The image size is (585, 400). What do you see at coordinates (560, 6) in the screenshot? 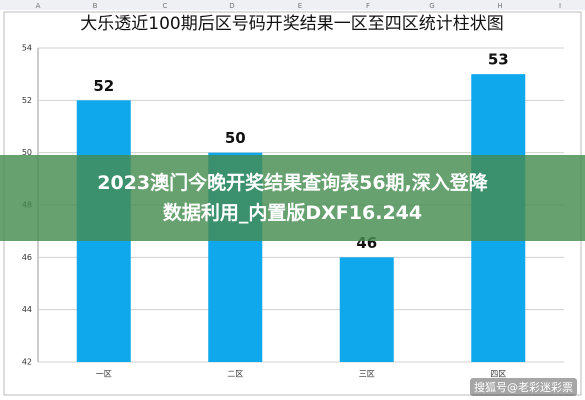
I see `column-letter: I` at bounding box center [560, 6].